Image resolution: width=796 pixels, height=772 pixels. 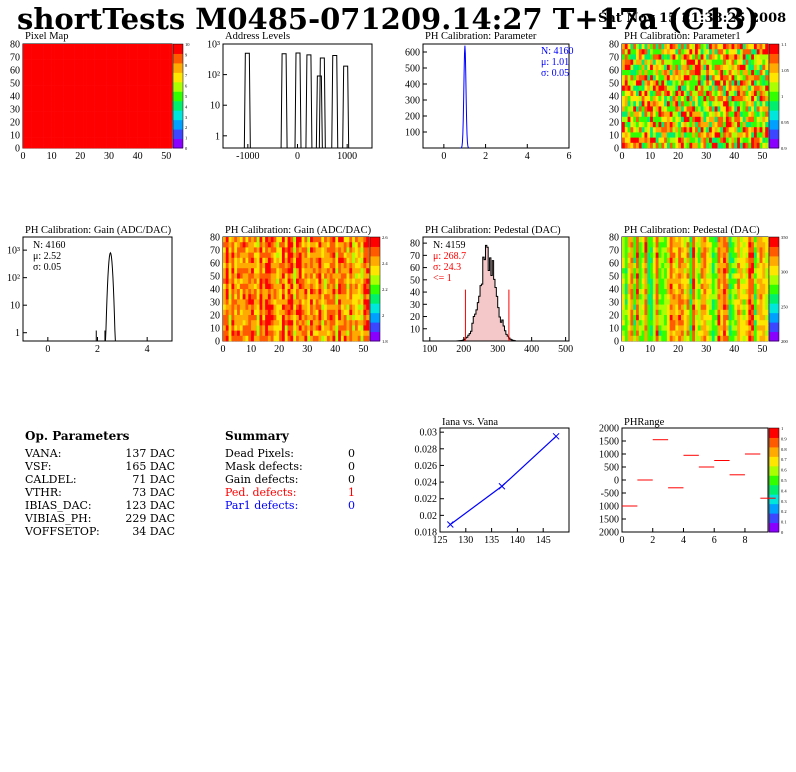 What do you see at coordinates (426, 449) in the screenshot?
I see `y-tick-label: 0.028` at bounding box center [426, 449].